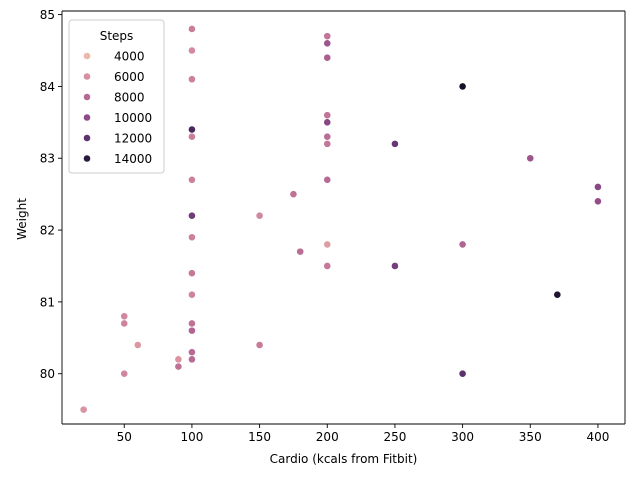 The height and width of the screenshot is (484, 640). Describe the element at coordinates (133, 159) in the screenshot. I see `legend-label: 14000` at that location.